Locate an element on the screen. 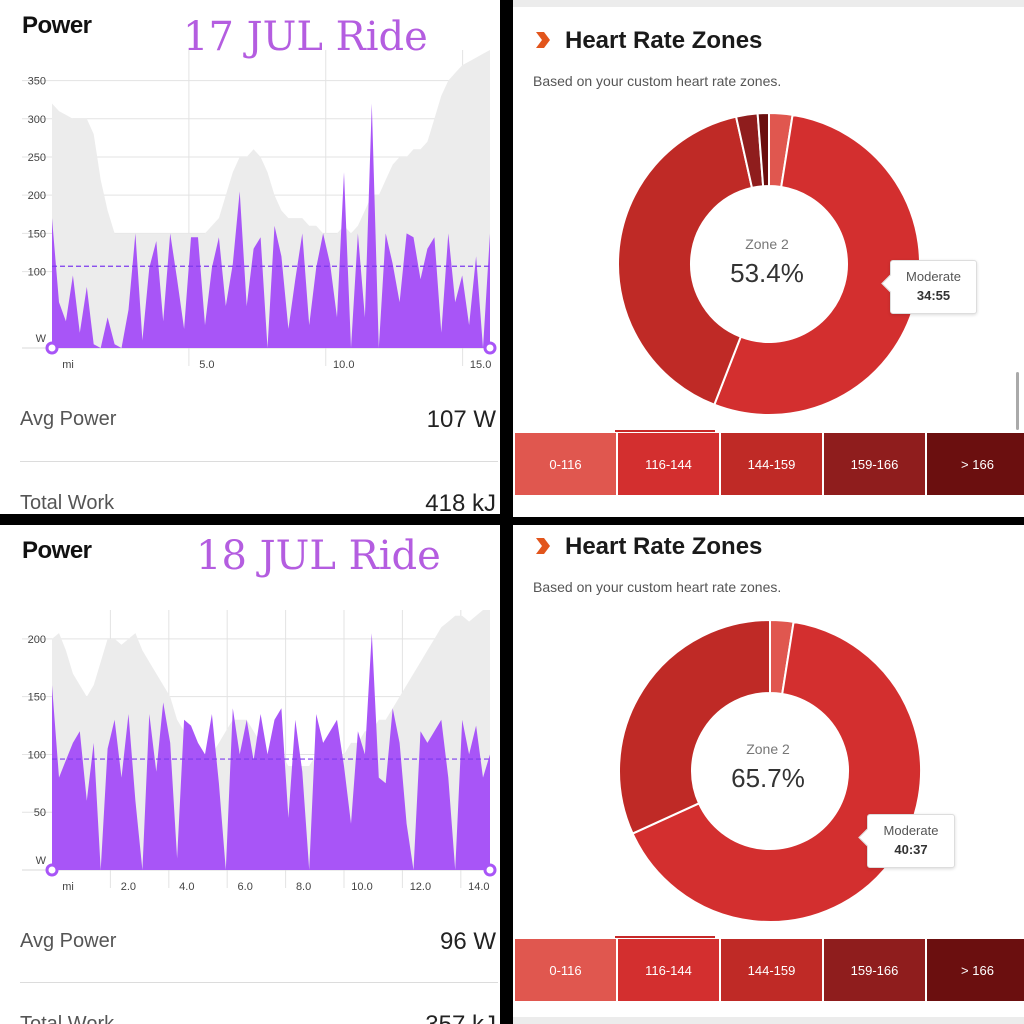 This screenshot has height=1024, width=1024. x-tick-label: 8.0 is located at coordinates (303, 887).